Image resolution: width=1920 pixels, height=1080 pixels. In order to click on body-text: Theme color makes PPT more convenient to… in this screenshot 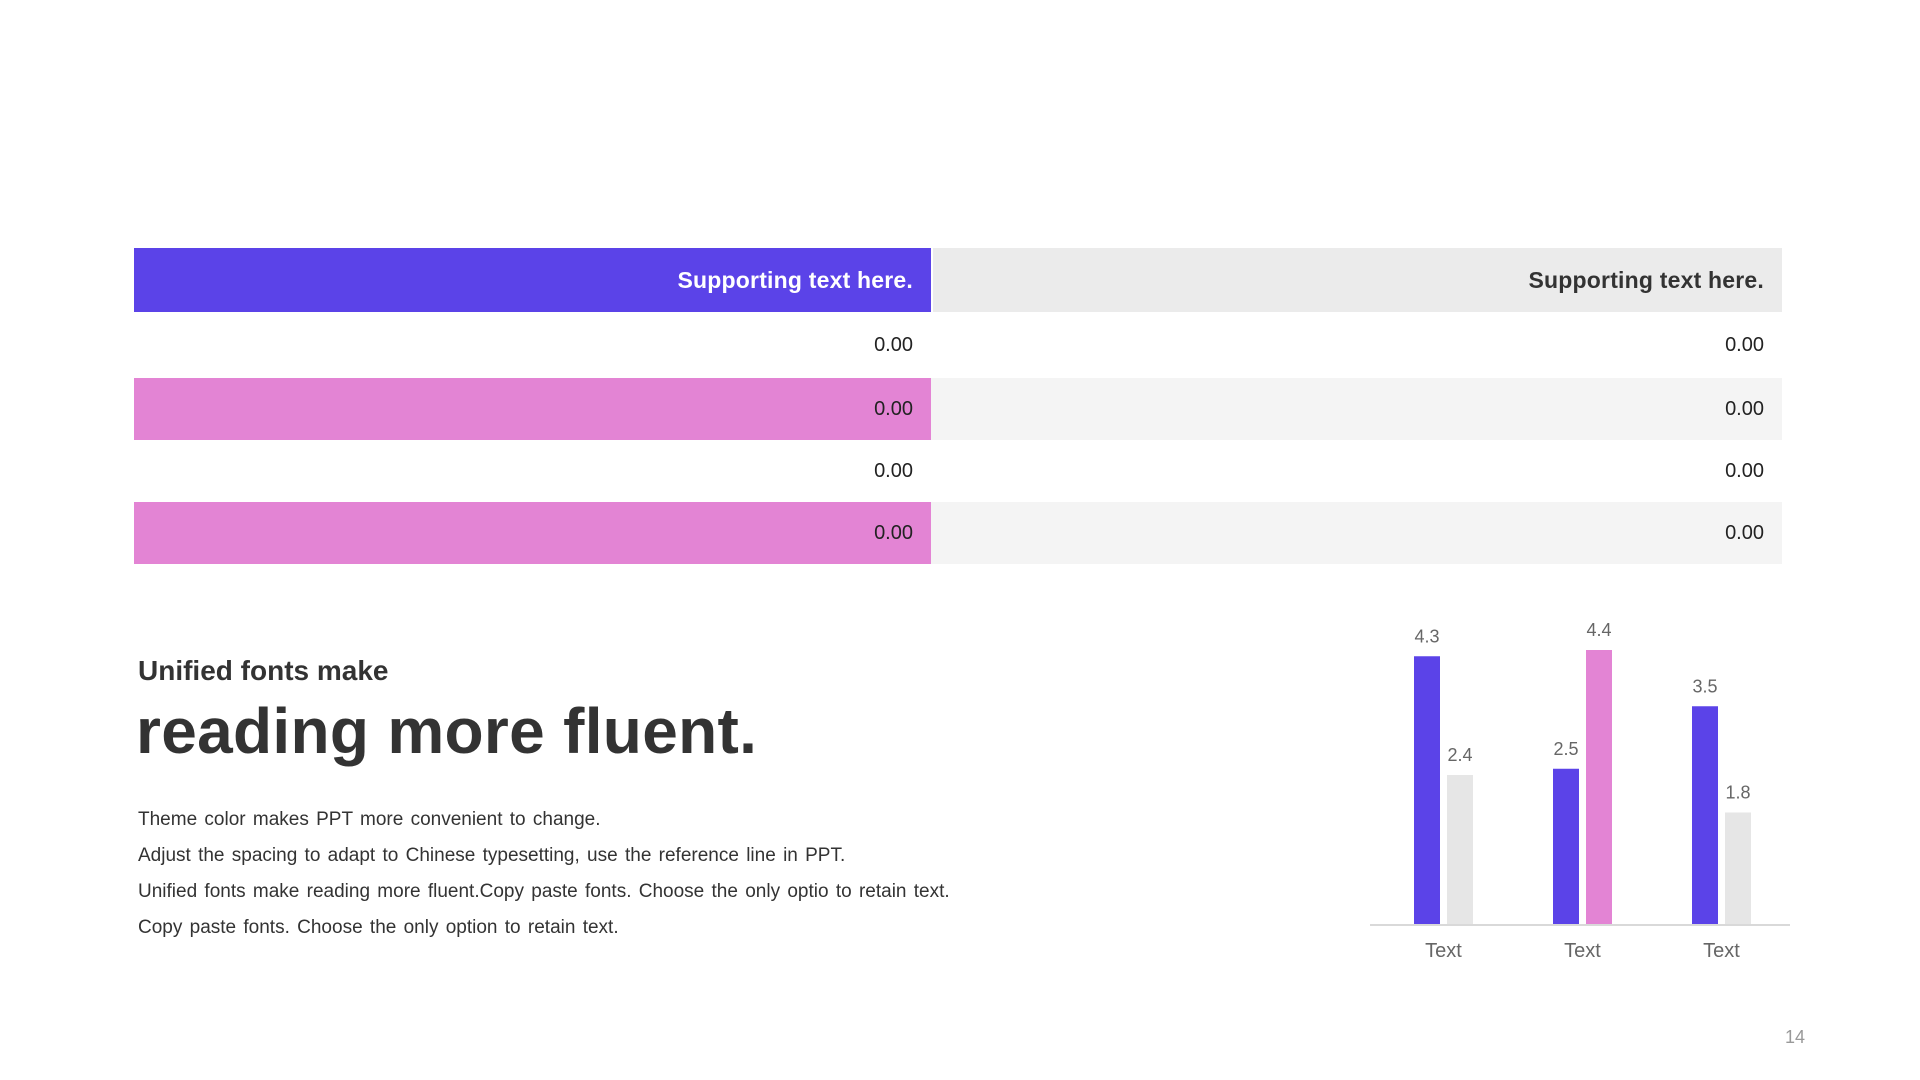, I will do `click(544, 874)`.